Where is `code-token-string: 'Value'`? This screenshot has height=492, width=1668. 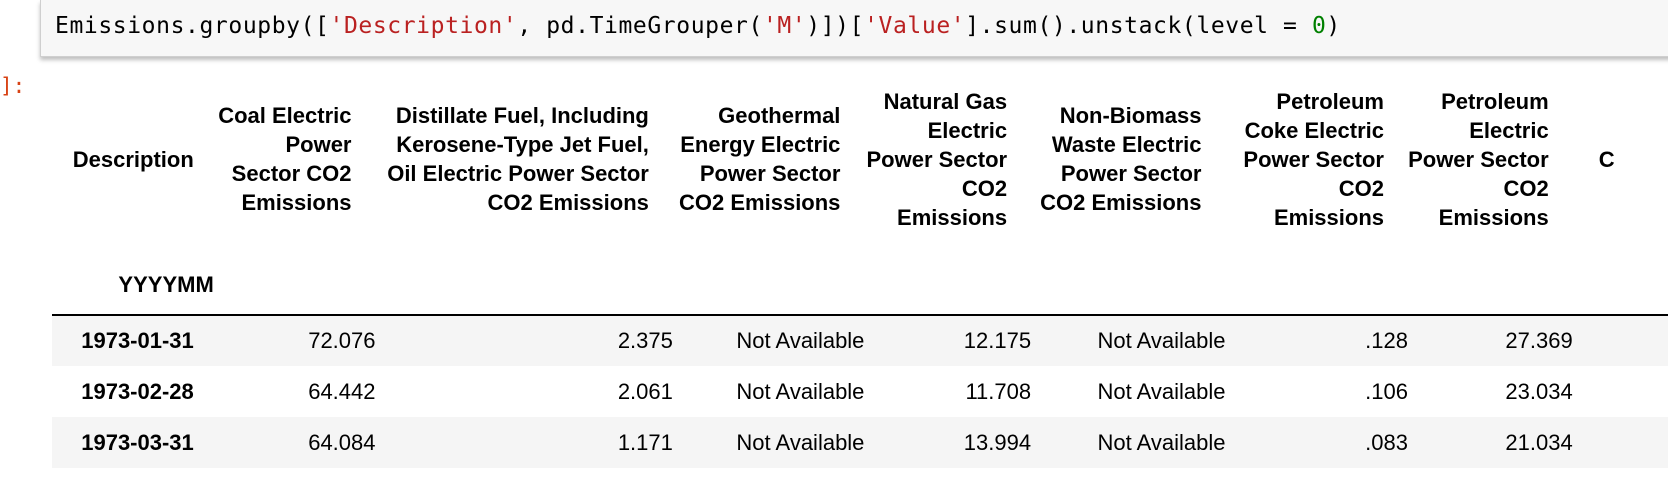 code-token-string: 'Value' is located at coordinates (915, 26).